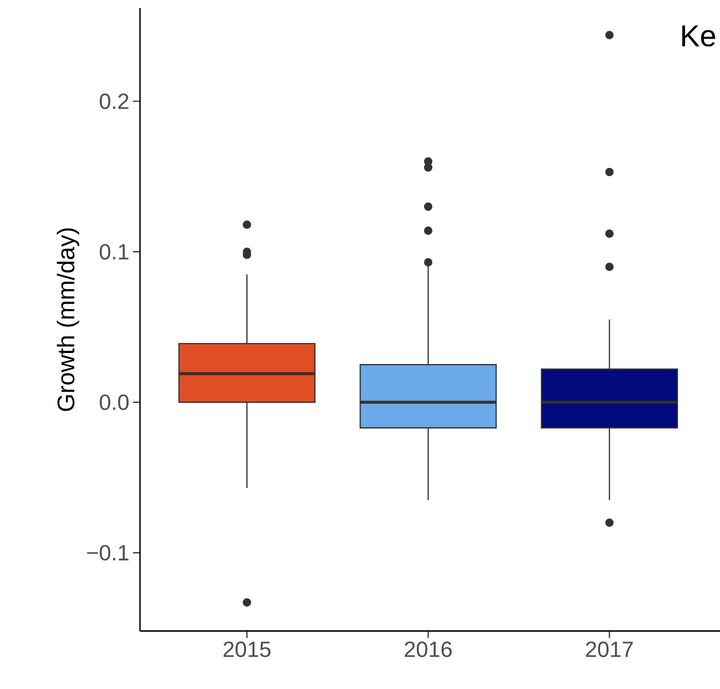 The width and height of the screenshot is (720, 689). I want to click on y-axis-title: Growth (mm/day), so click(68, 319).